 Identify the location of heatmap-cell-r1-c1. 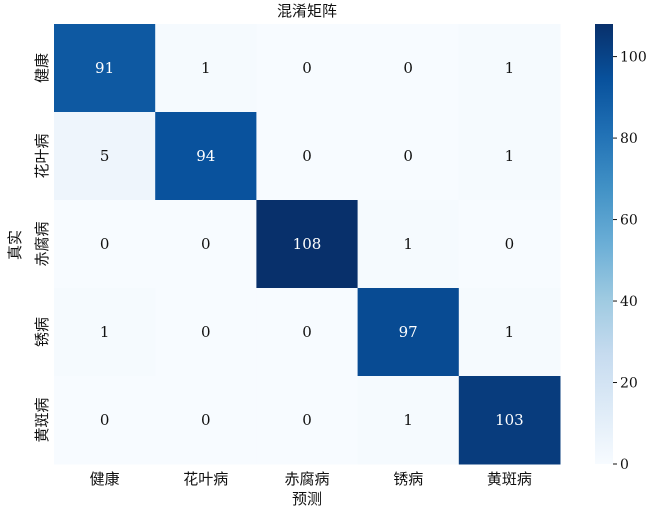
(206, 156).